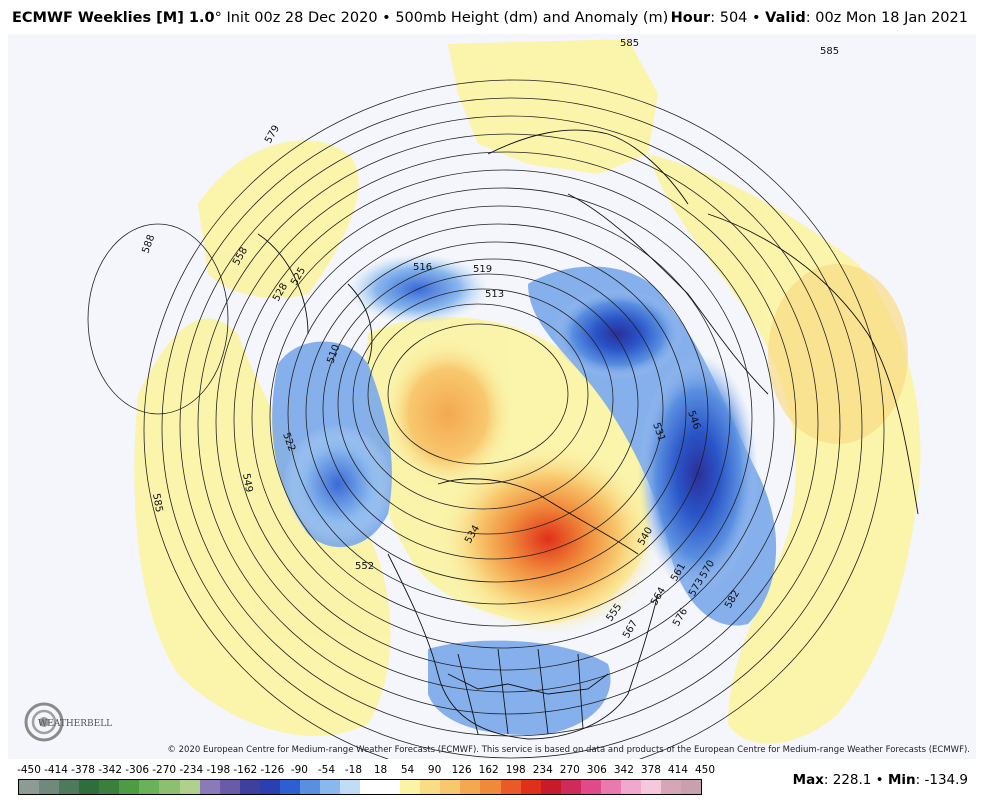 This screenshot has width=984, height=808. Describe the element at coordinates (56, 770) in the screenshot. I see `colorbar-tick-label: -414` at that location.